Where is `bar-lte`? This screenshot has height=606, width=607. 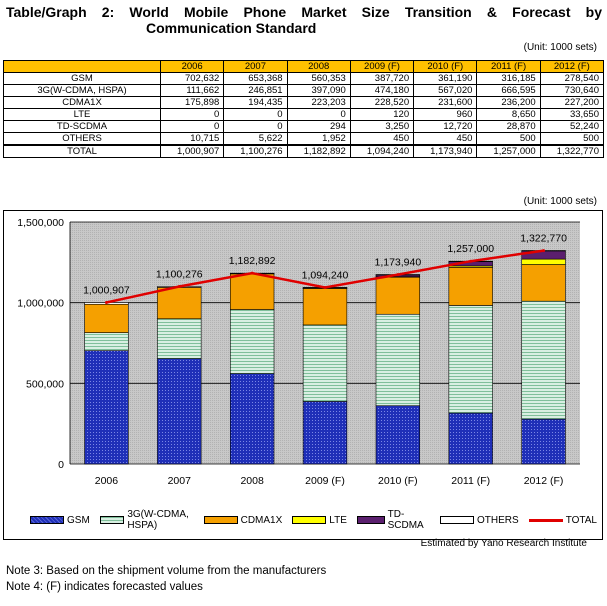
bar-lte is located at coordinates (543, 261).